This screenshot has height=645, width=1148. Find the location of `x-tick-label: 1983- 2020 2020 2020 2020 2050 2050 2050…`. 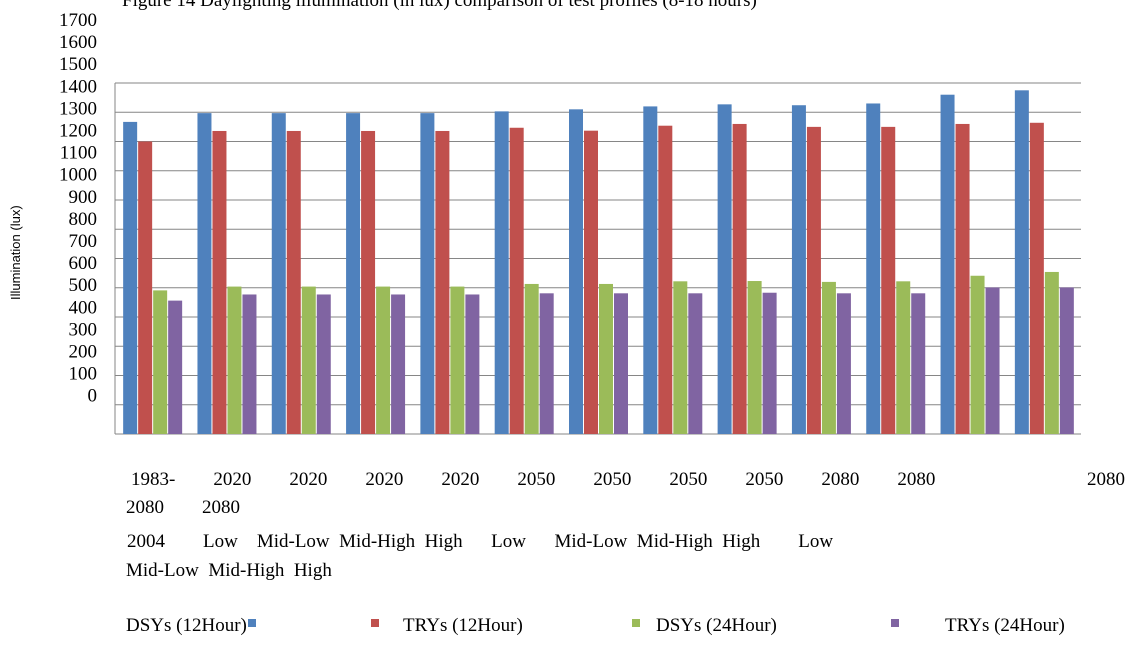

x-tick-label: 1983- 2020 2020 2020 2020 2050 2050 2050… is located at coordinates (533, 479).